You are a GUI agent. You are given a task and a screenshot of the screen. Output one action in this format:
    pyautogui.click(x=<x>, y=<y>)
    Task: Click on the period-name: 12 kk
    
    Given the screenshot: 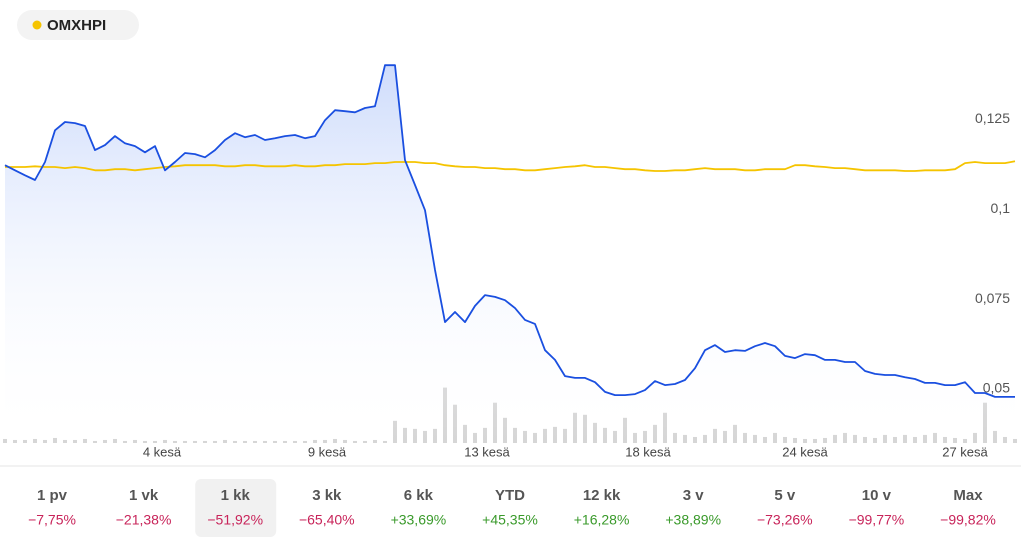 What is the action you would take?
    pyautogui.click(x=602, y=495)
    